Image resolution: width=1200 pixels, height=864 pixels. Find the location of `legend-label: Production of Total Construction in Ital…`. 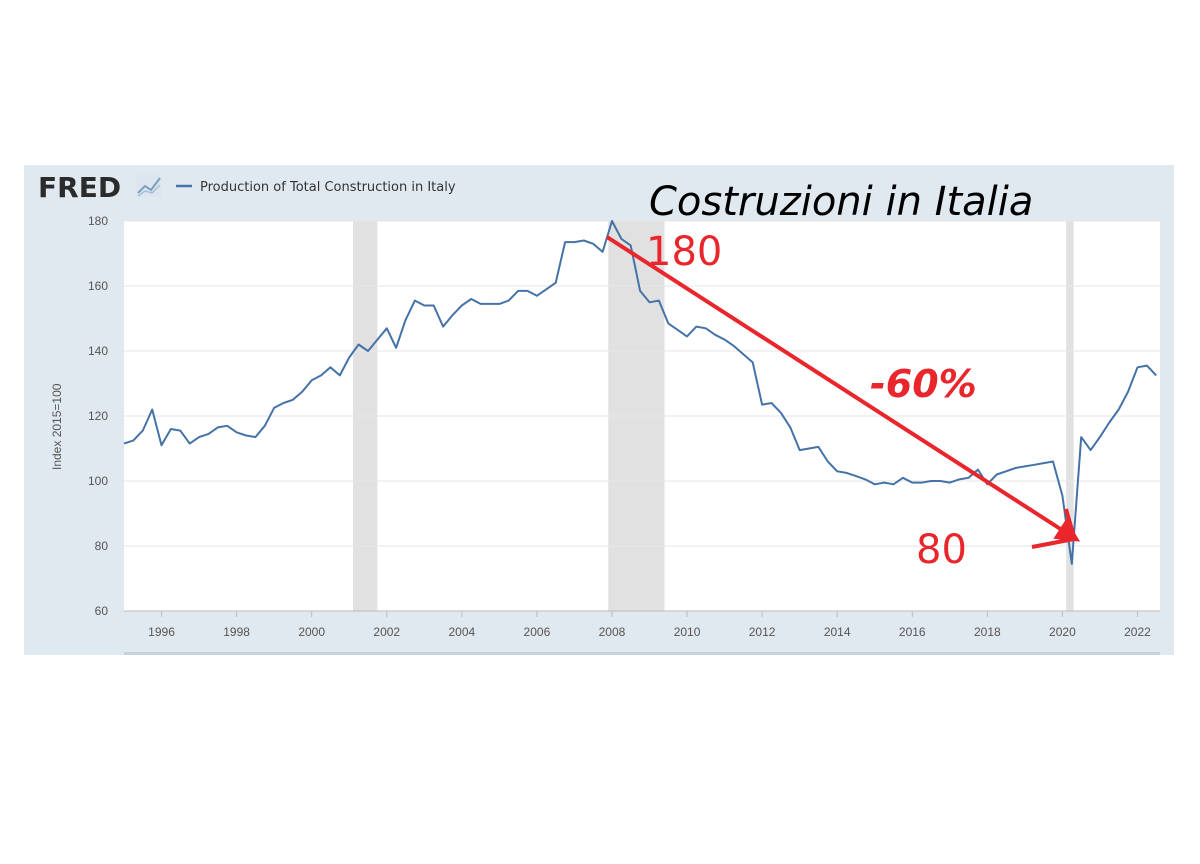

legend-label: Production of Total Construction in Ital… is located at coordinates (328, 187).